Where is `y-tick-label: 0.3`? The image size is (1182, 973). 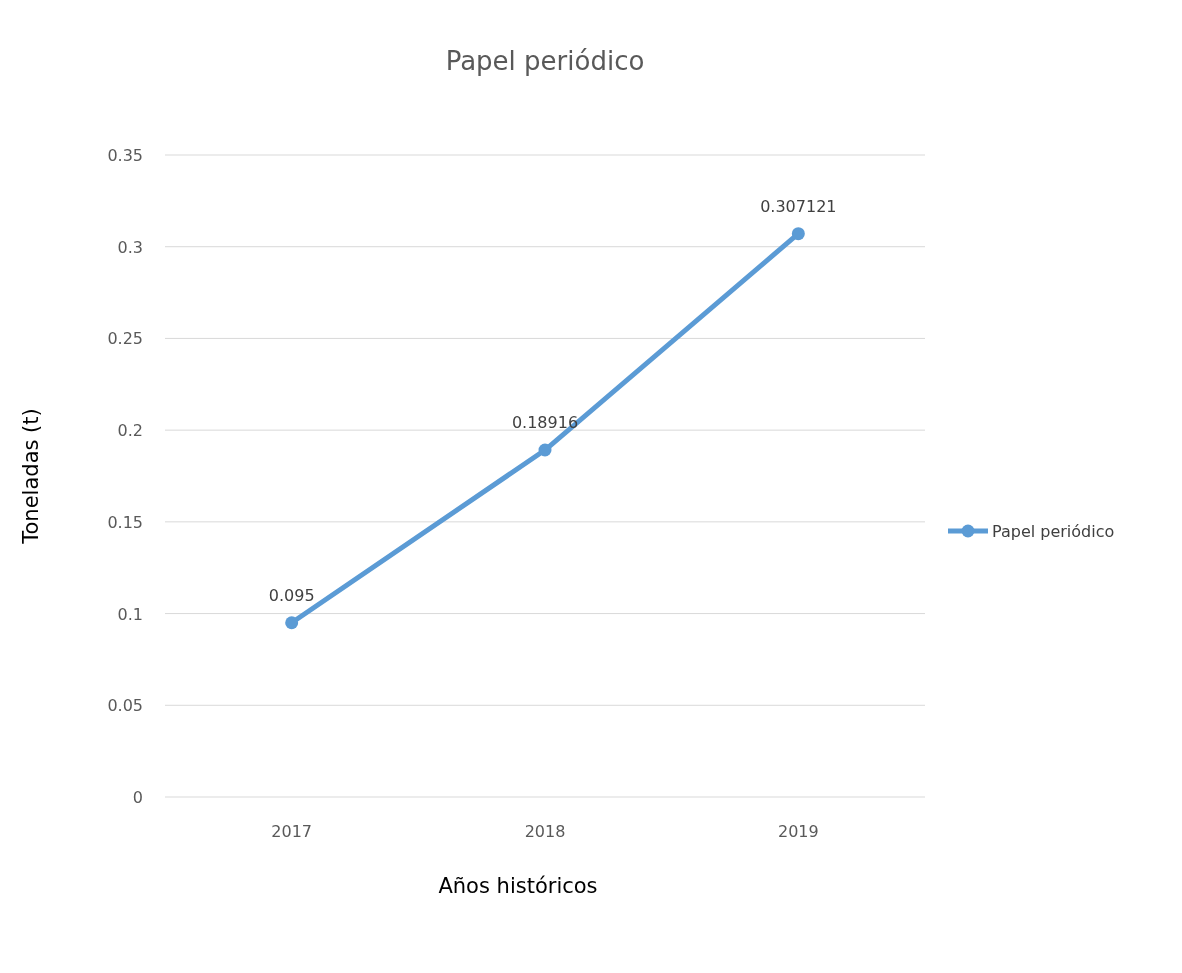 y-tick-label: 0.3 is located at coordinates (130, 247).